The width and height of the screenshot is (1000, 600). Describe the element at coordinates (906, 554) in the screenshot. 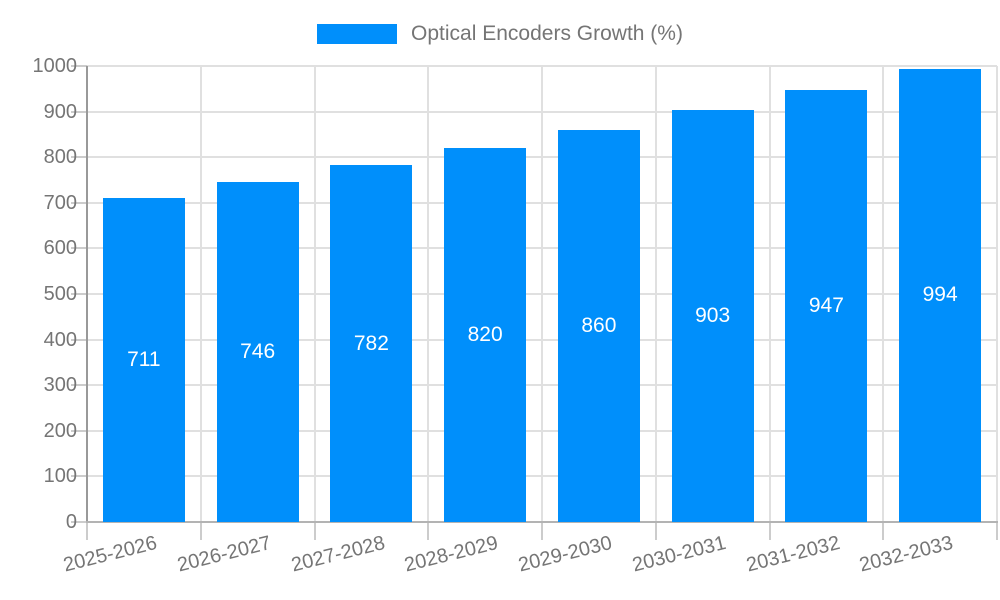

I see `x-axis-label: 2032-2033` at that location.